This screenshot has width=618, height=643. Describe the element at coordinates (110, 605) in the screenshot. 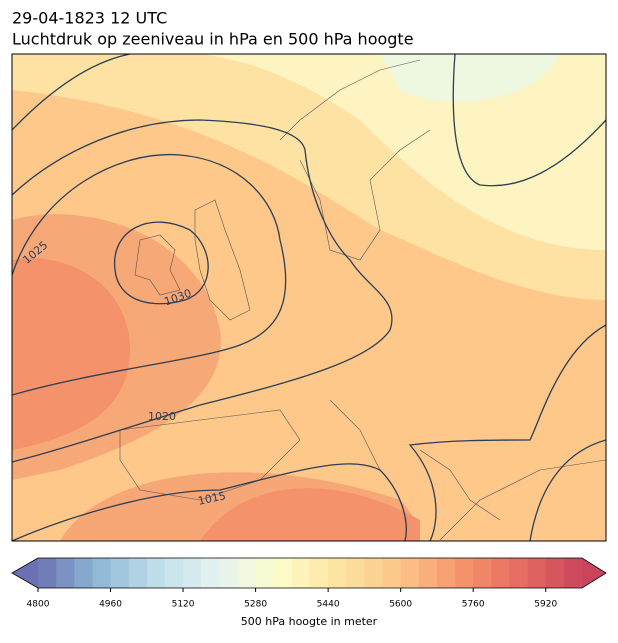

I see `colorbar-tick-label: 4960` at that location.